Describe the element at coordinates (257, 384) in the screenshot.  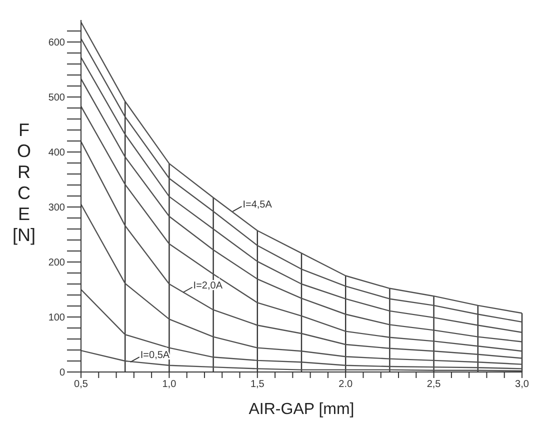
I see `x-tick-label: 1,5` at that location.